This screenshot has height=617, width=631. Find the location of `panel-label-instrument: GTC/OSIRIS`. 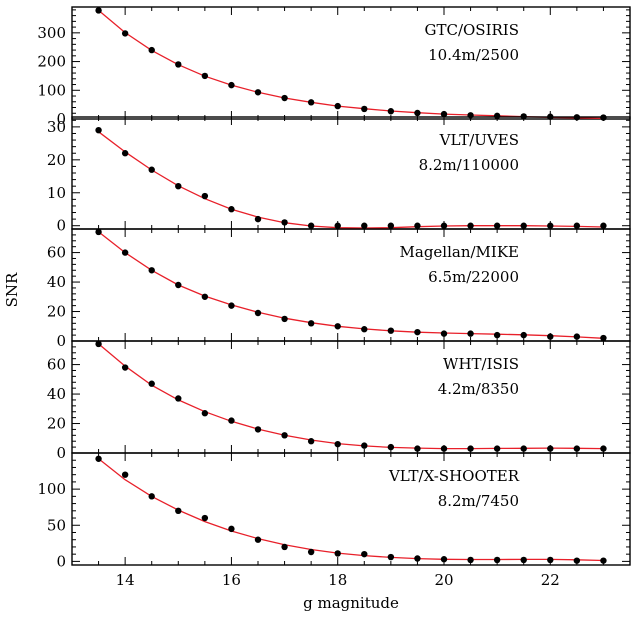

panel-label-instrument: GTC/OSIRIS is located at coordinates (471, 30).